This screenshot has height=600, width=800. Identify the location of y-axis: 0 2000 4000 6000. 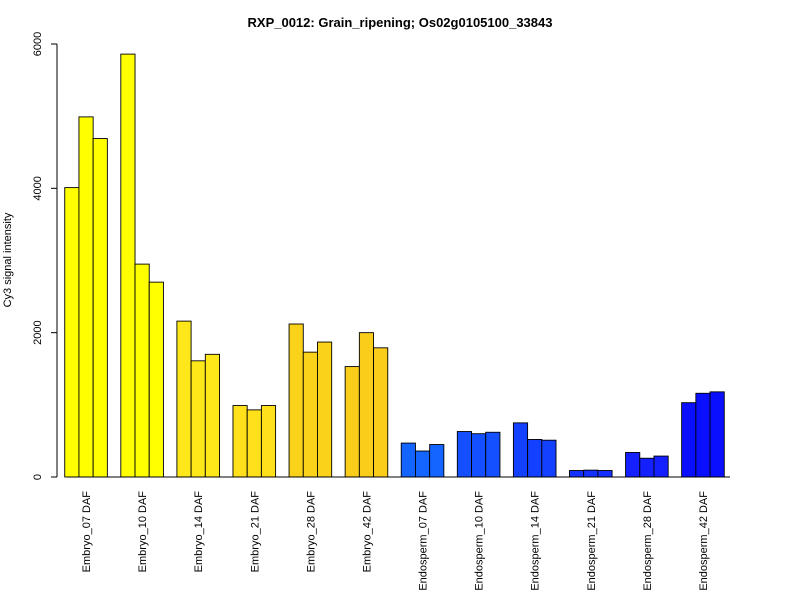
(45, 256).